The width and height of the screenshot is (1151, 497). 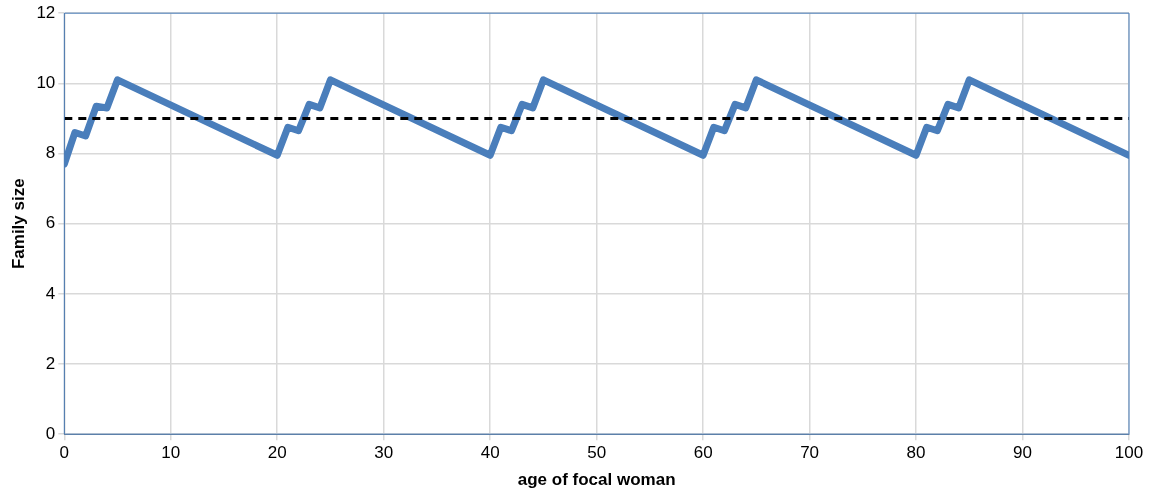 I want to click on y-axis-title: Family size, so click(x=18, y=224).